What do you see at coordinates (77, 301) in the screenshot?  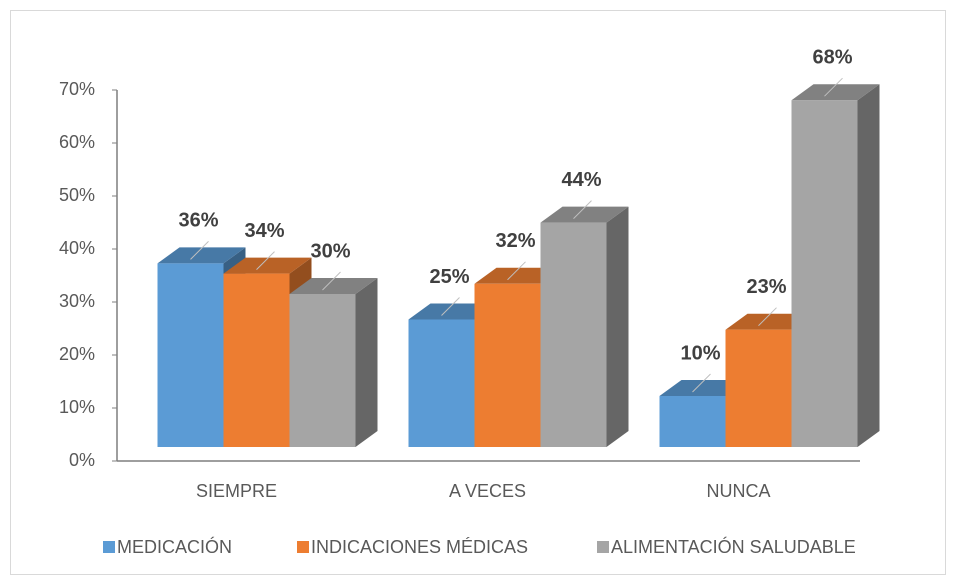 I see `y-tick-label: 30%` at bounding box center [77, 301].